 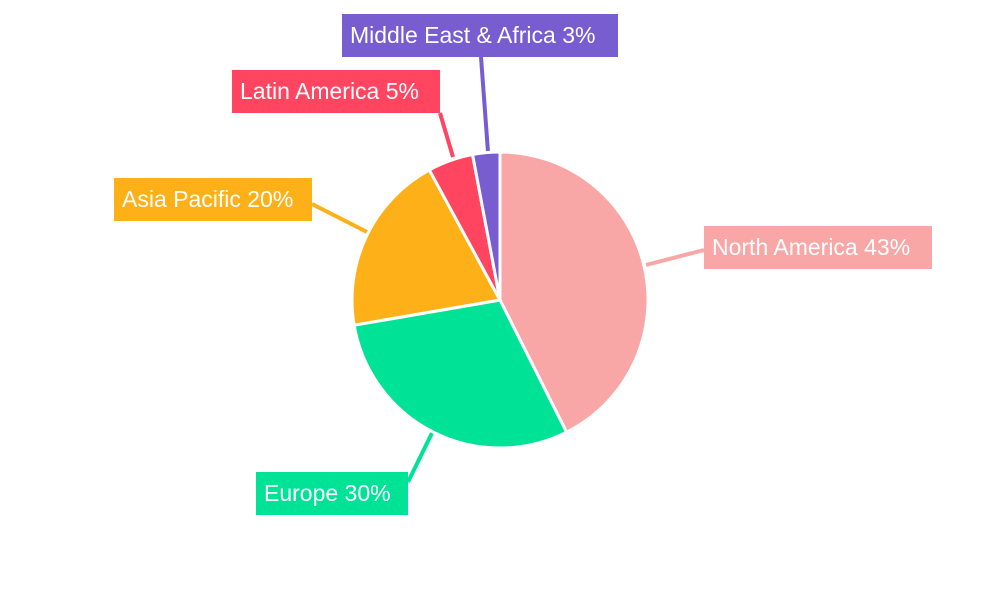 What do you see at coordinates (486, 225) in the screenshot?
I see `pie-slice-middle-east-africa` at bounding box center [486, 225].